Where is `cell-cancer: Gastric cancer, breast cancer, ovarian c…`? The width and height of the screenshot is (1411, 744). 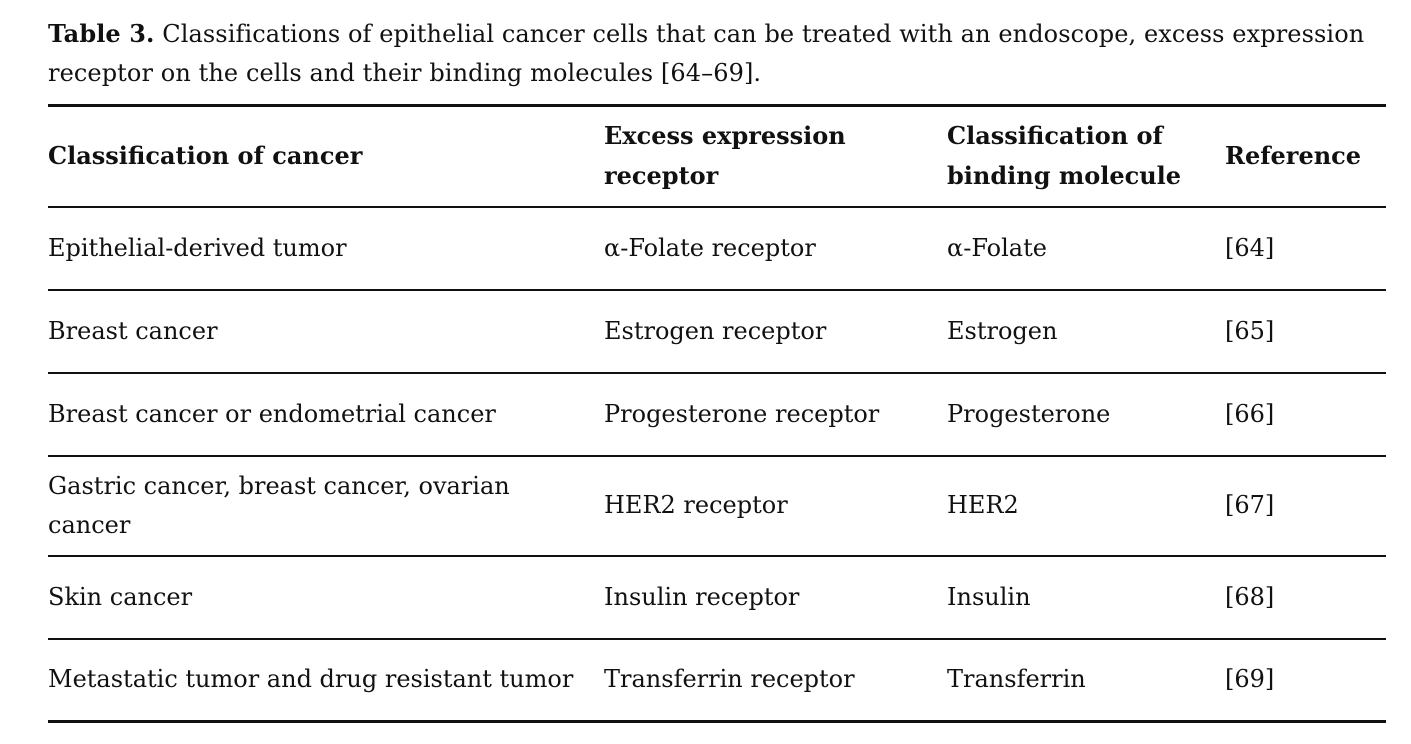 cell-cancer: Gastric cancer, breast cancer, ovarian c… is located at coordinates (326, 506).